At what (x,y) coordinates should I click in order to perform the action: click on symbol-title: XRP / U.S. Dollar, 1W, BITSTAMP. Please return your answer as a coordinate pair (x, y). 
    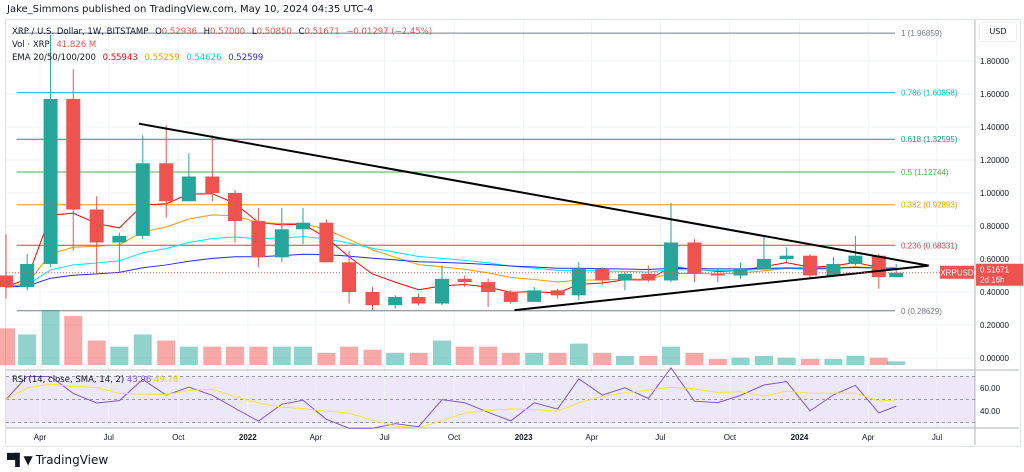
    Looking at the image, I should click on (80, 32).